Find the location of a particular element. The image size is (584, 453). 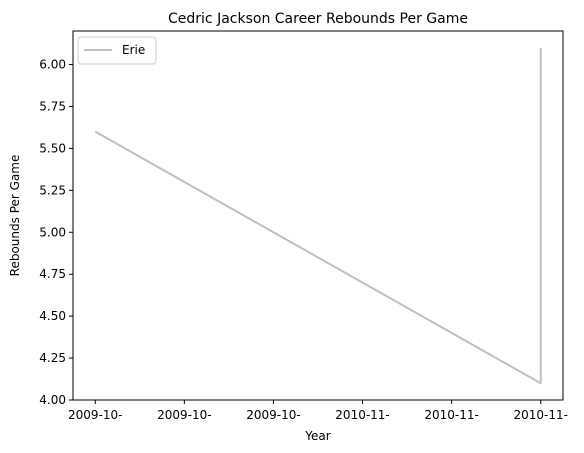

y-tick-label: 4.50 is located at coordinates (52, 316).